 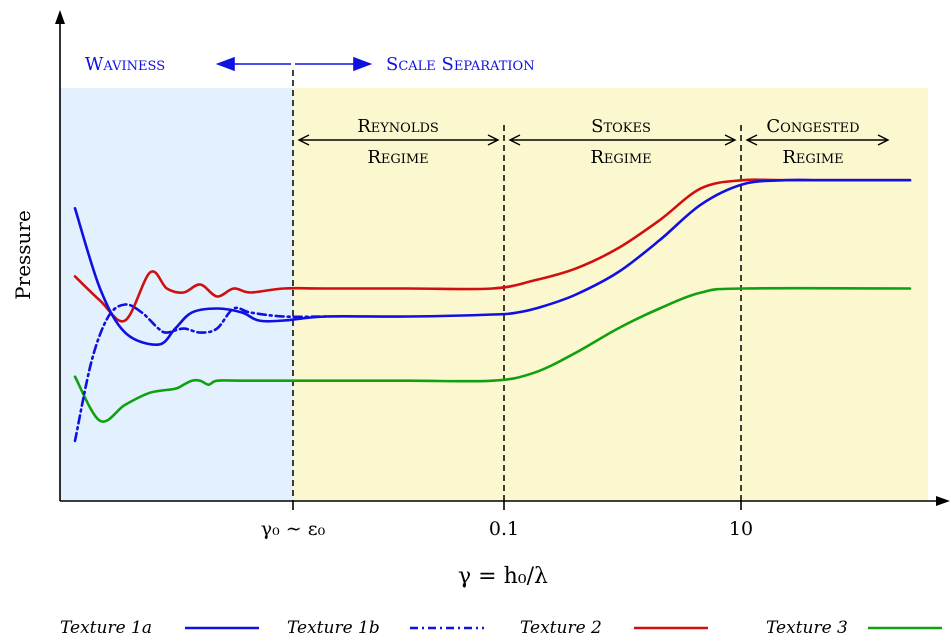 I want to click on region-label-waviness: Waviness, so click(x=125, y=64).